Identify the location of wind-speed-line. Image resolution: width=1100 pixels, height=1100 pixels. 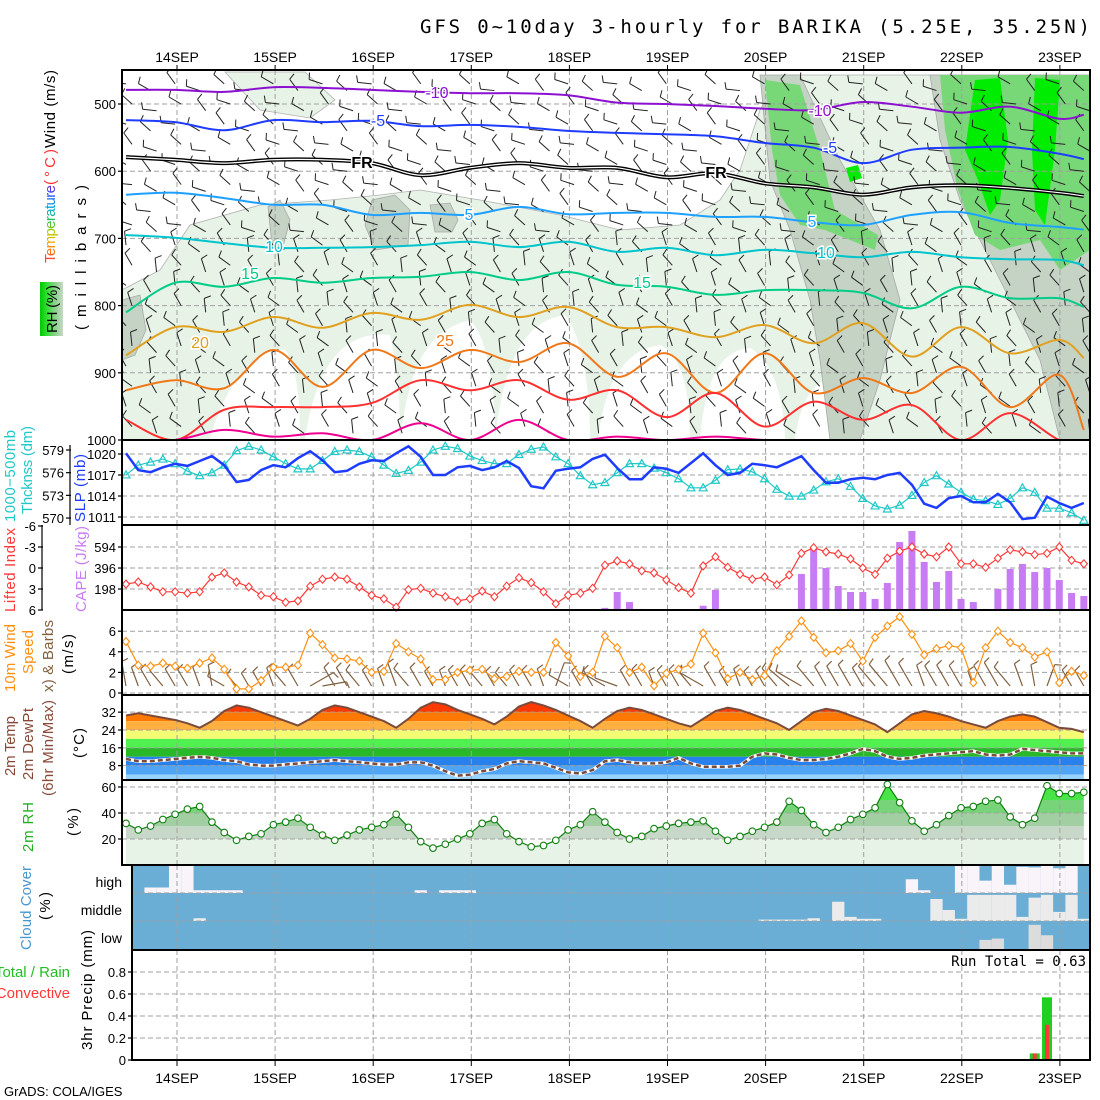
(605, 652).